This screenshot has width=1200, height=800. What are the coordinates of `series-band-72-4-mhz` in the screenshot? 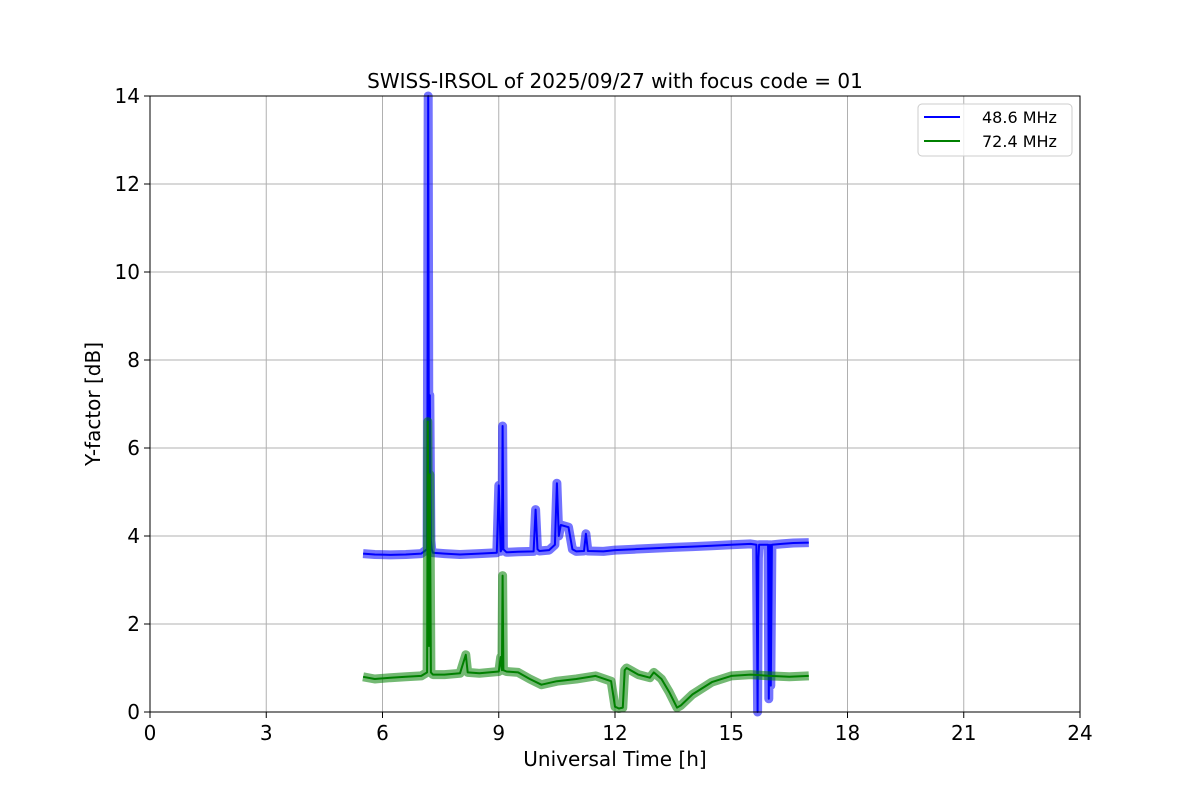 It's located at (586, 565).